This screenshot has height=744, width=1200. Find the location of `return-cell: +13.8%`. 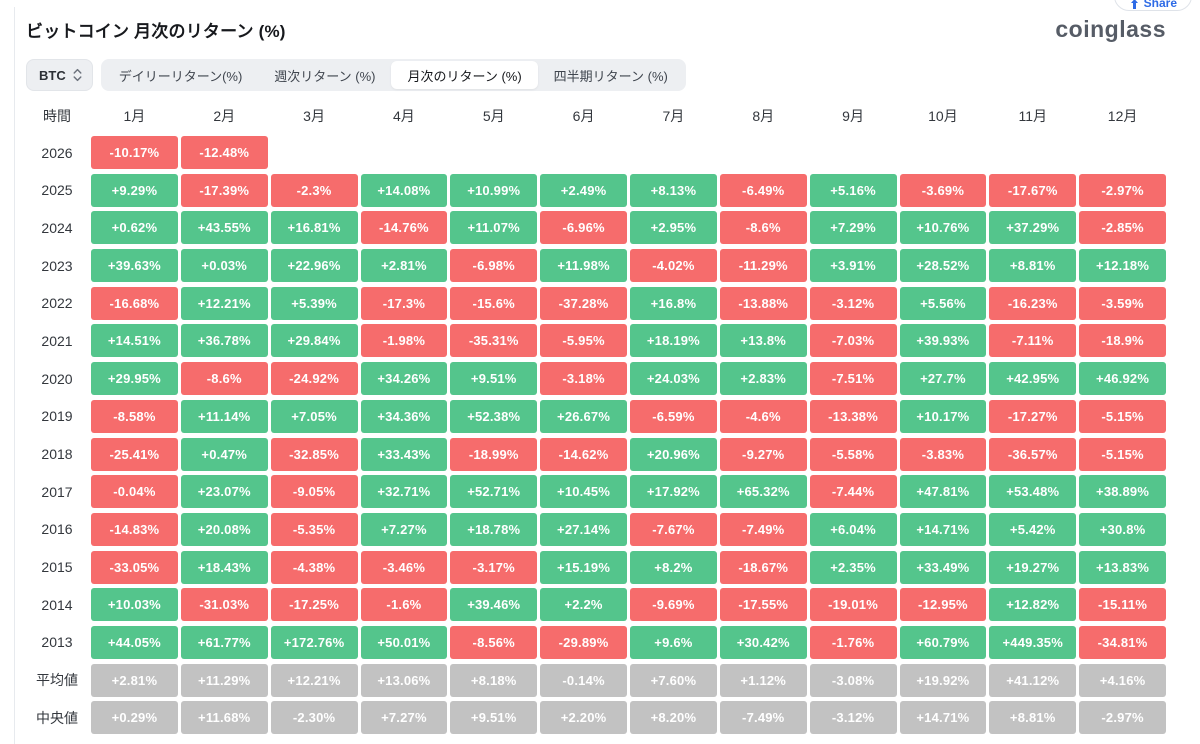

return-cell: +13.8% is located at coordinates (763, 341).